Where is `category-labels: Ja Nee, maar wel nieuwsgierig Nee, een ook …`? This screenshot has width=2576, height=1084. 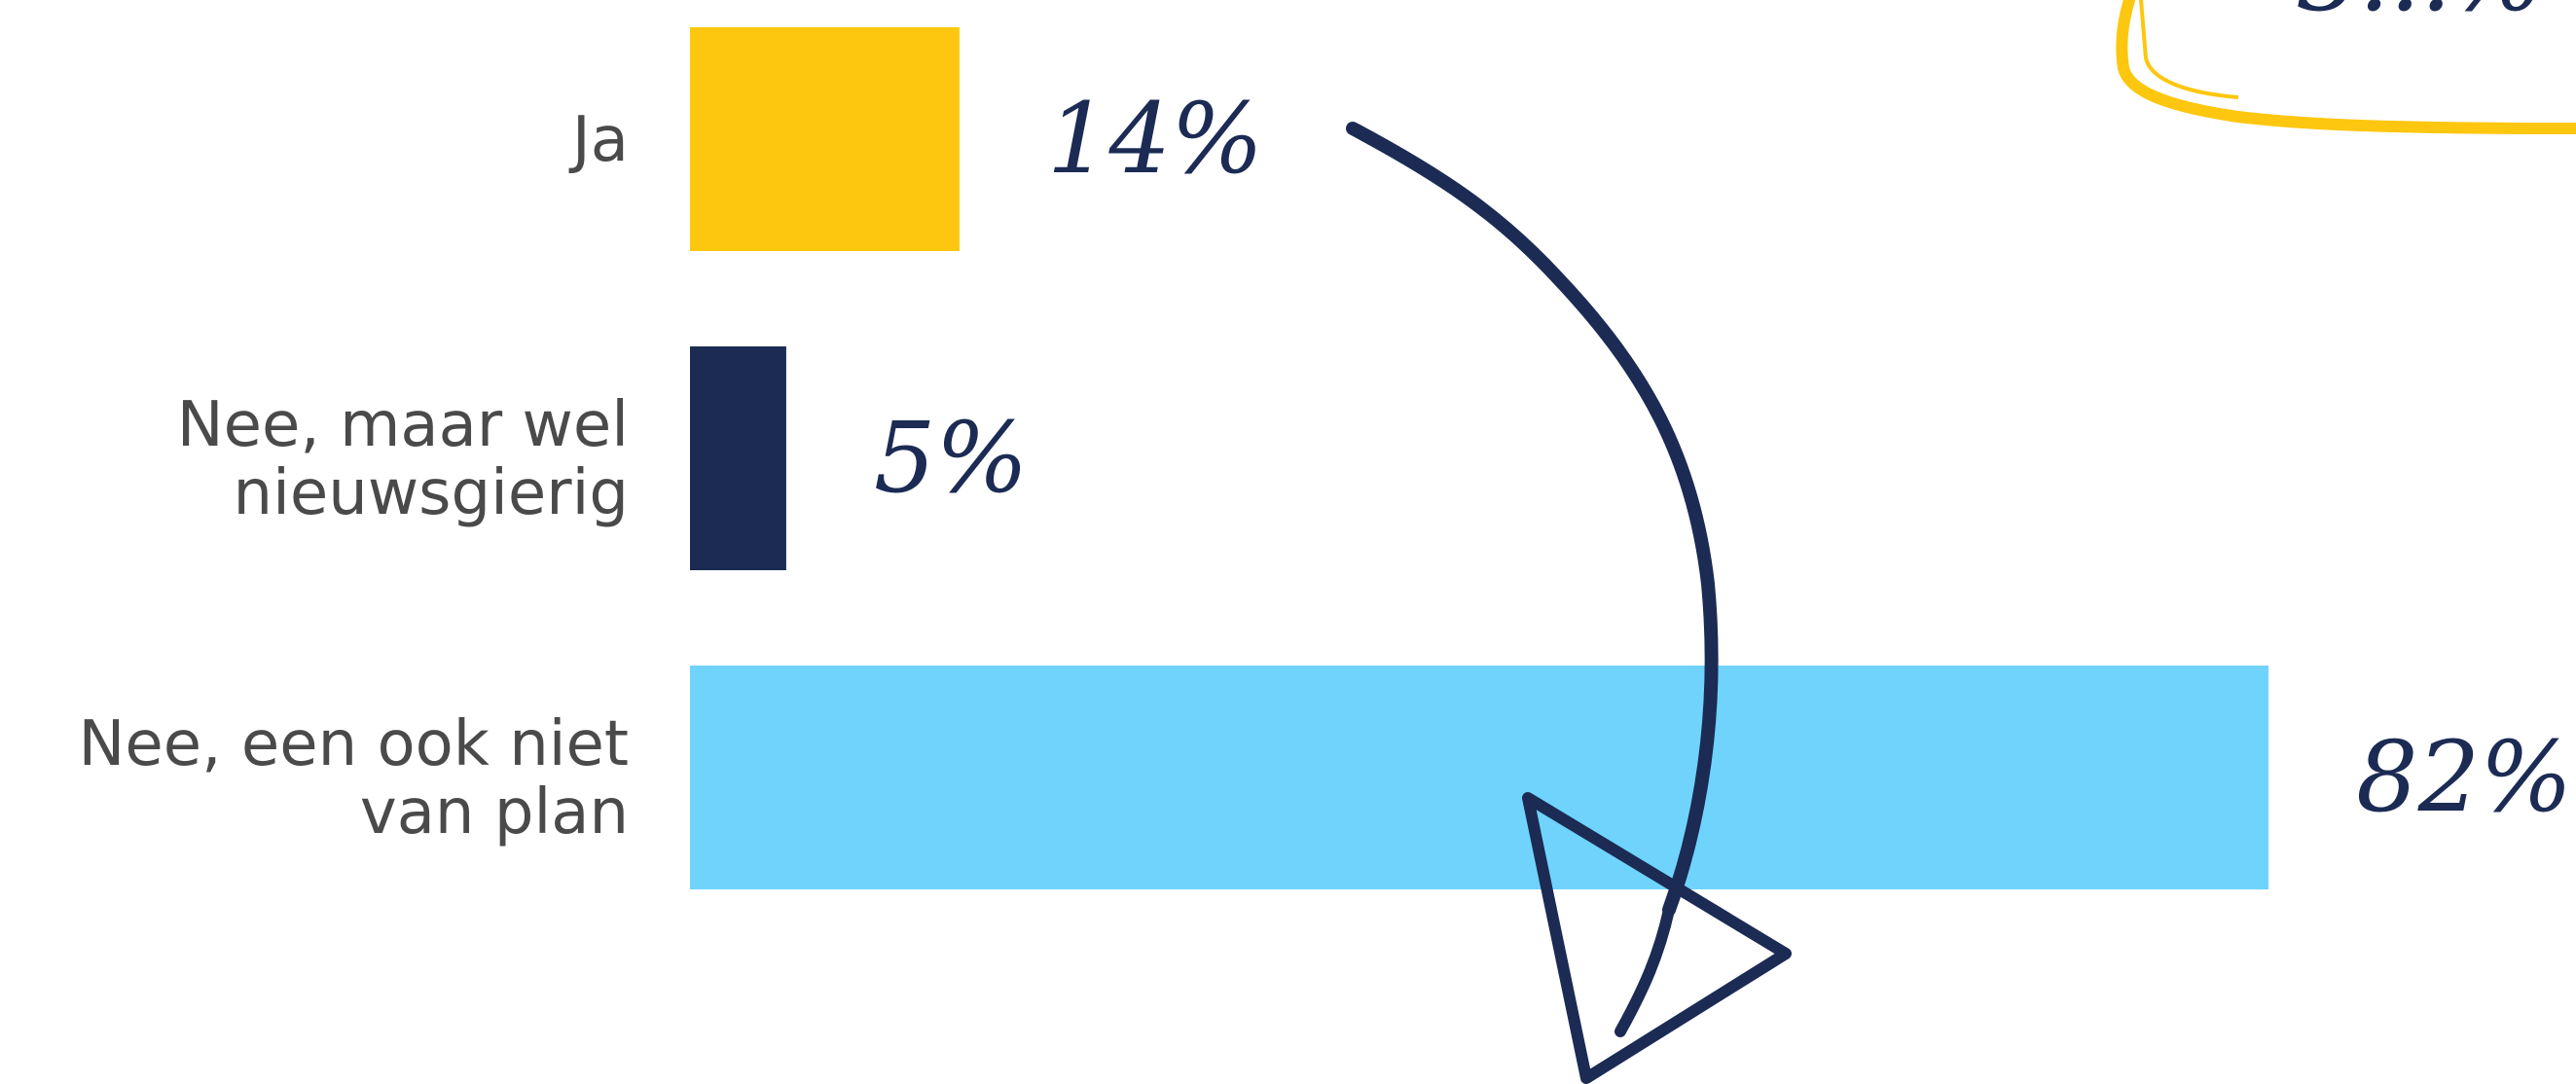 category-labels: Ja Nee, maar wel nieuwsgierig Nee, een ook … is located at coordinates (354, 476).